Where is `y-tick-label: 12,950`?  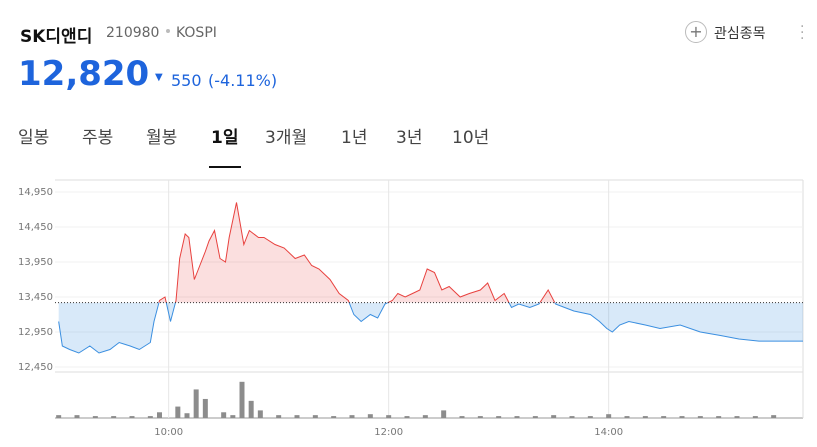 y-tick-label: 12,950 is located at coordinates (35, 332).